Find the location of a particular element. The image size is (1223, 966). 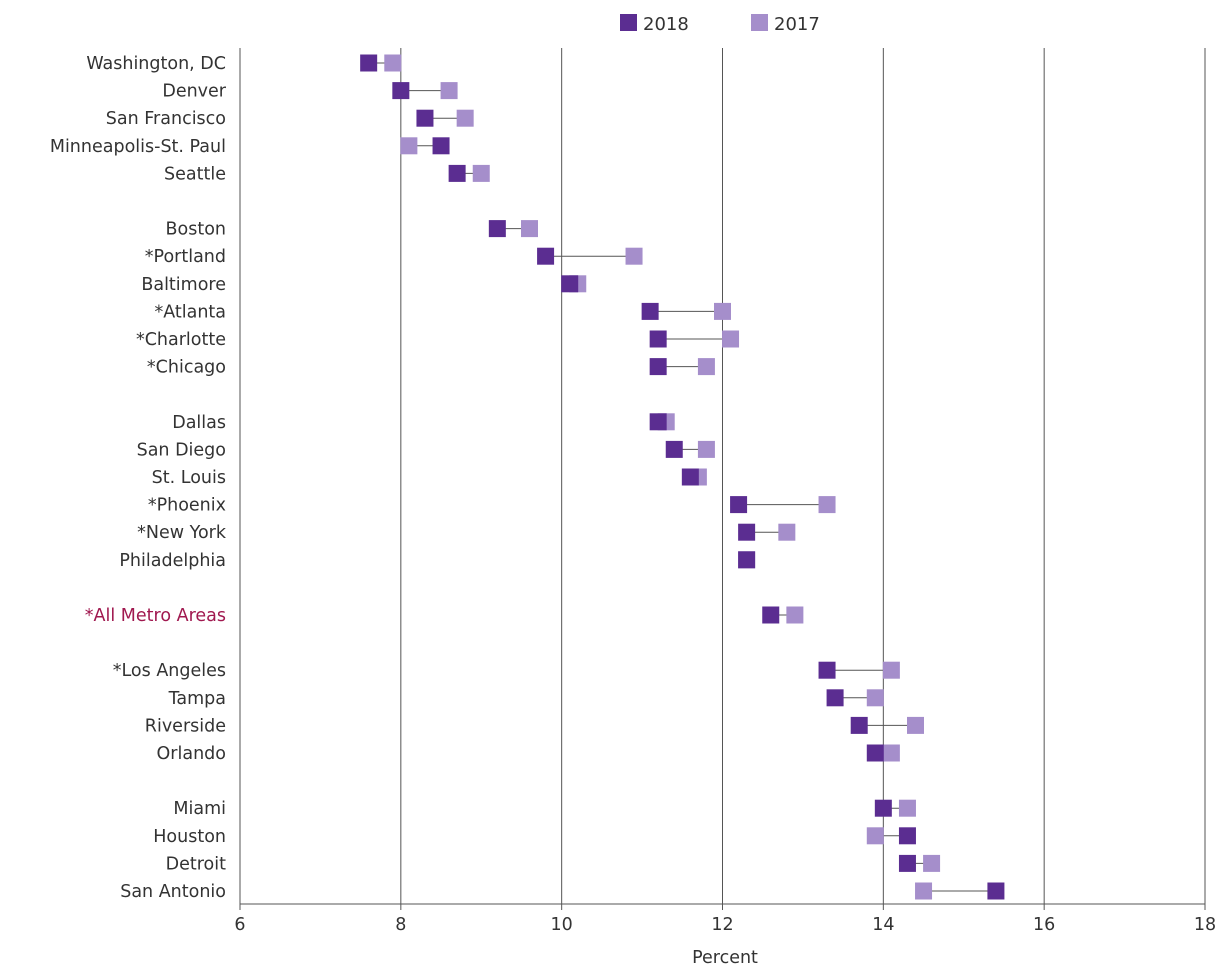

x-tick-label-12: 12 is located at coordinates (722, 925).